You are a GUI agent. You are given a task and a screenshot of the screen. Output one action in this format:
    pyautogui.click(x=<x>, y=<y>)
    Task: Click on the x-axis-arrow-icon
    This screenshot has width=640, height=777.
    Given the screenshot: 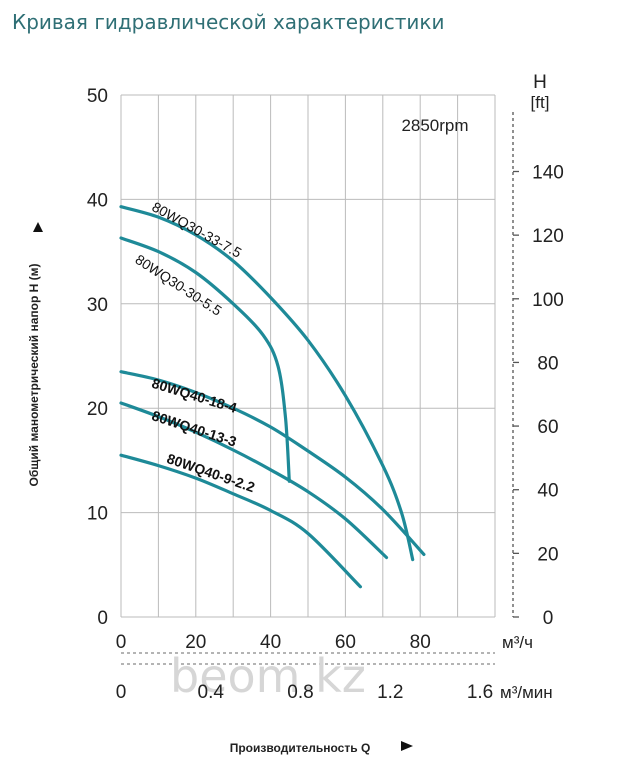 What is the action you would take?
    pyautogui.click(x=407, y=746)
    